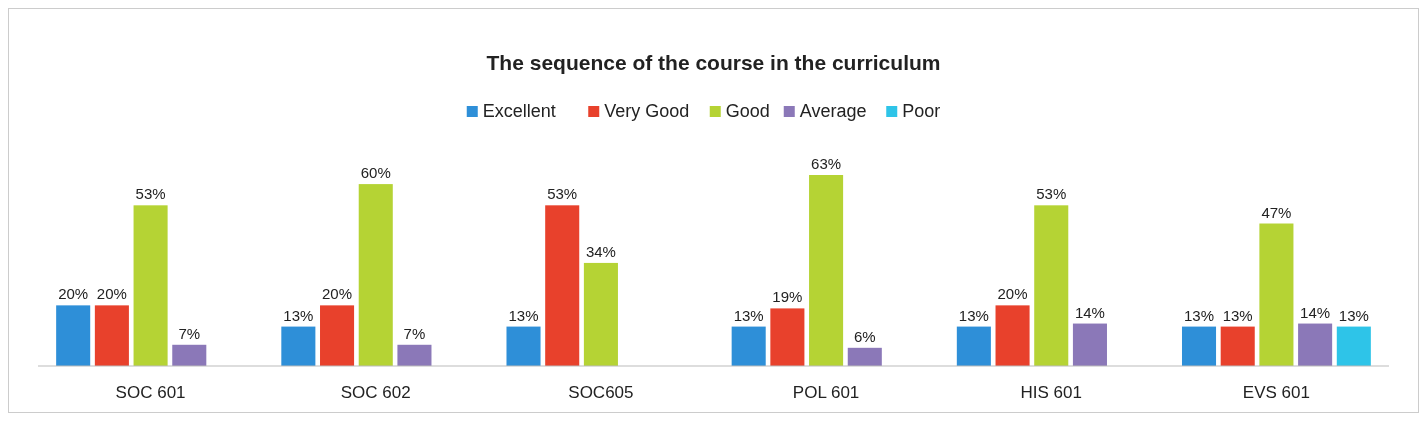 The image size is (1427, 421). What do you see at coordinates (150, 392) in the screenshot?
I see `x-tick-label: SOC 601` at bounding box center [150, 392].